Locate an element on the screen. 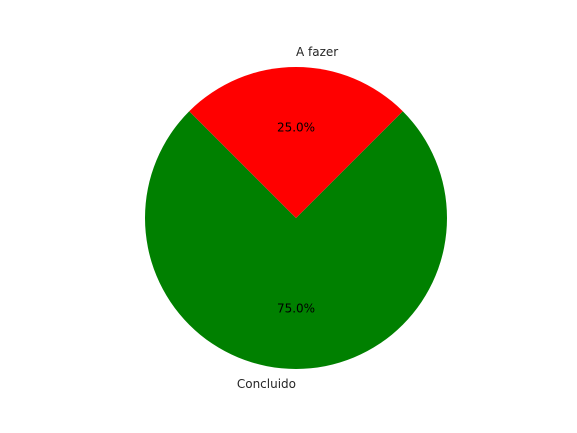  labels-layer: 75.0% Concluido 25.0% A fazer is located at coordinates (287, 218).